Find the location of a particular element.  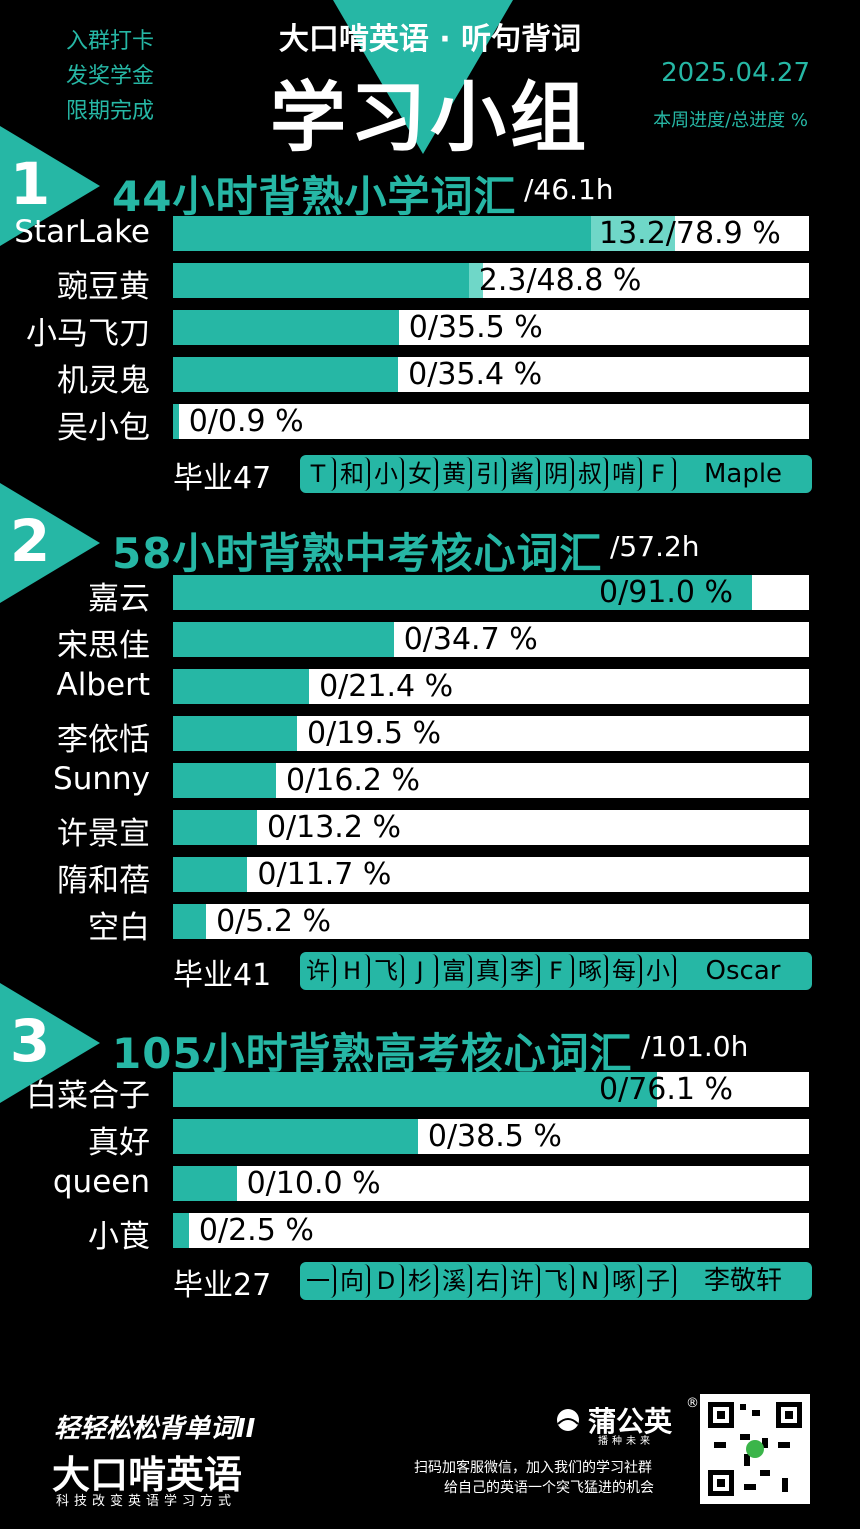

progress-label: 0/11.7 % is located at coordinates (324, 874).